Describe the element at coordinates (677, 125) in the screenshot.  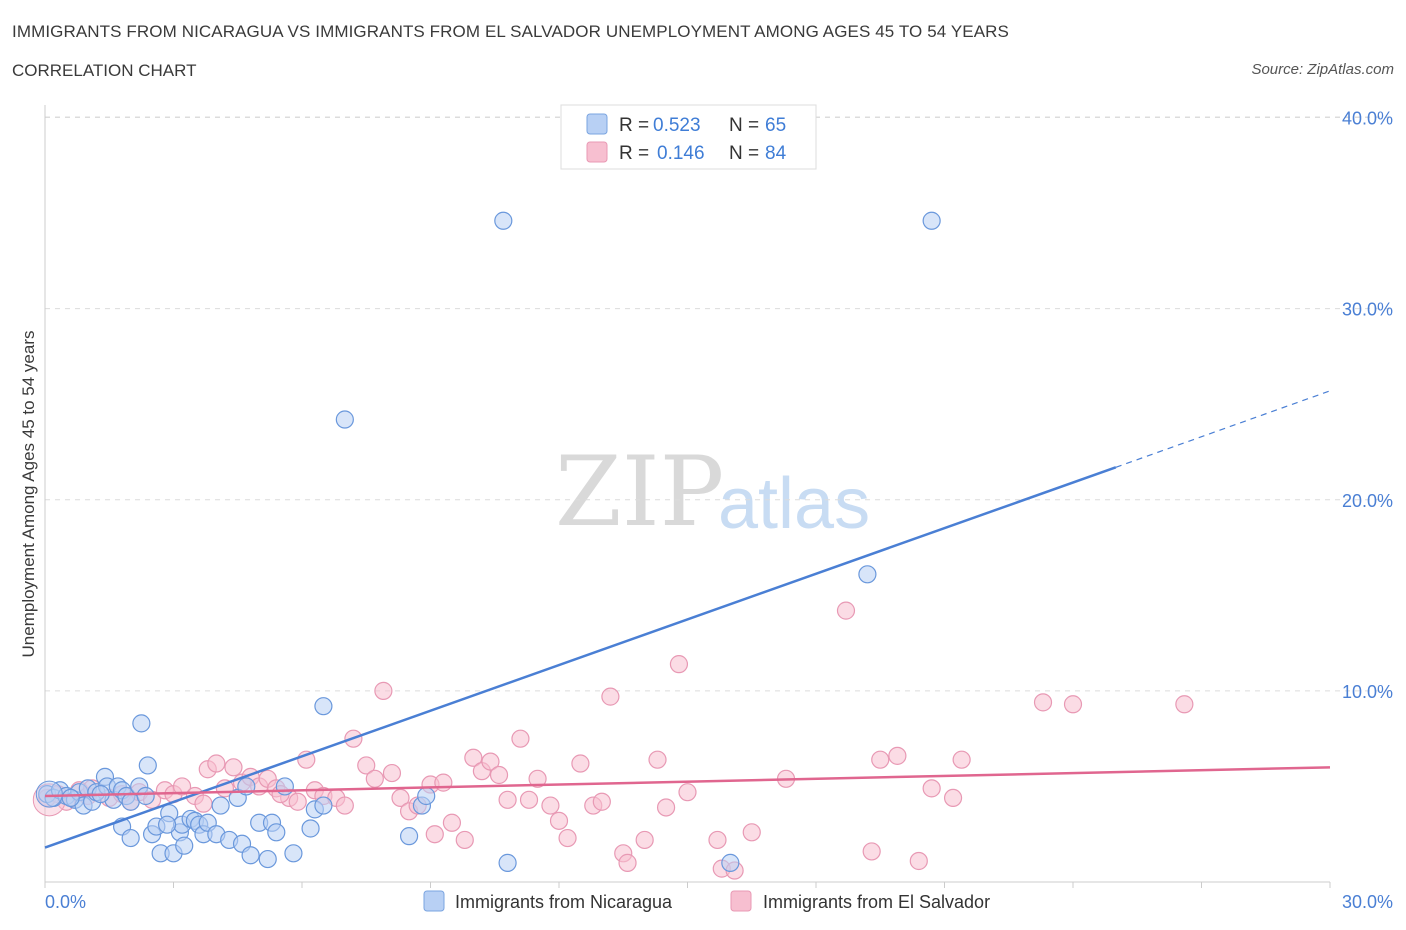
I see `legend-r-value-1: 0.523` at that location.